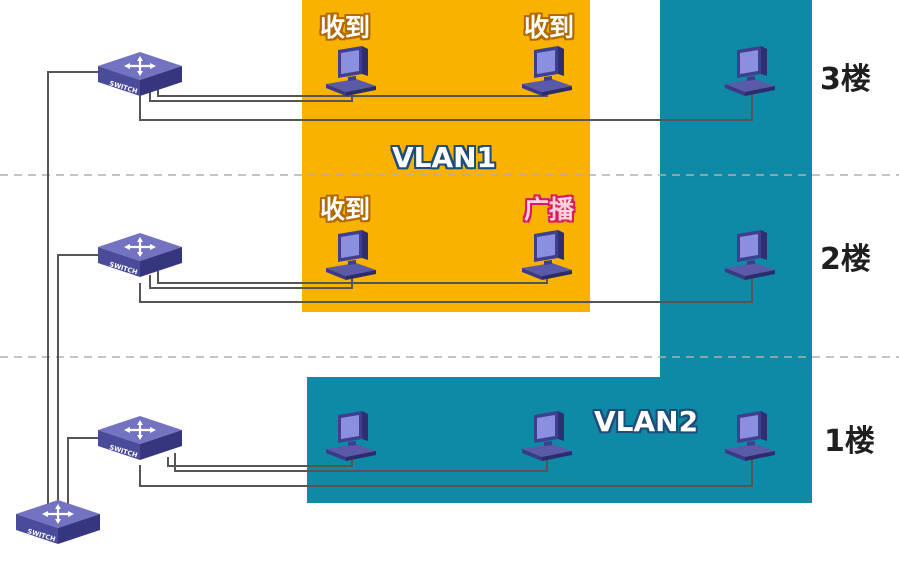 The image size is (899, 576). What do you see at coordinates (849, 441) in the screenshot?
I see `floor-label-1: 1楼` at bounding box center [849, 441].